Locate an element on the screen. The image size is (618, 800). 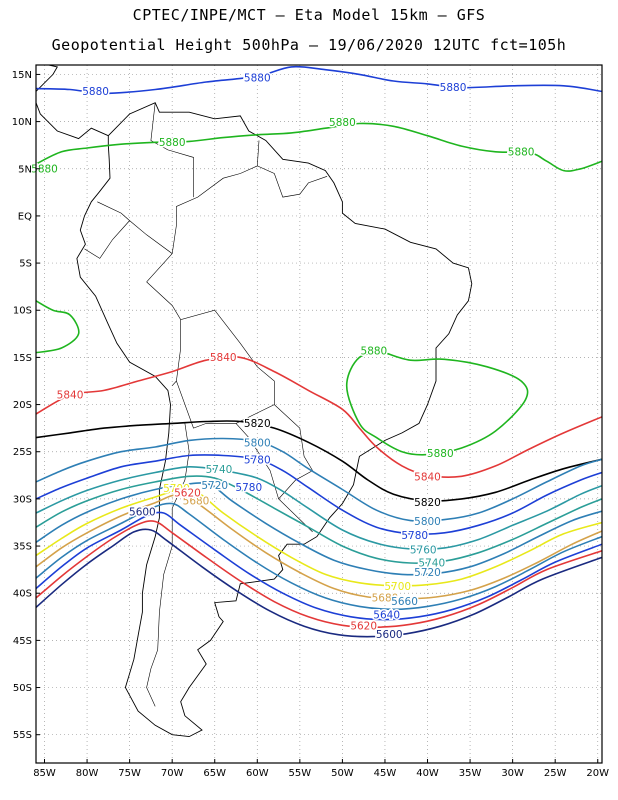
lon-tick-label: 25W is located at coordinates (555, 773).